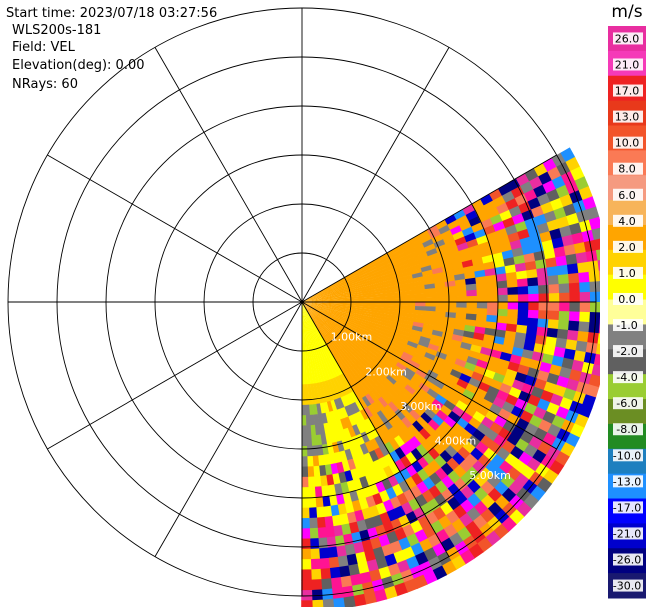 This screenshot has height=607, width=647. Describe the element at coordinates (421, 406) in the screenshot. I see `range-ring-label: 3.00km` at that location.